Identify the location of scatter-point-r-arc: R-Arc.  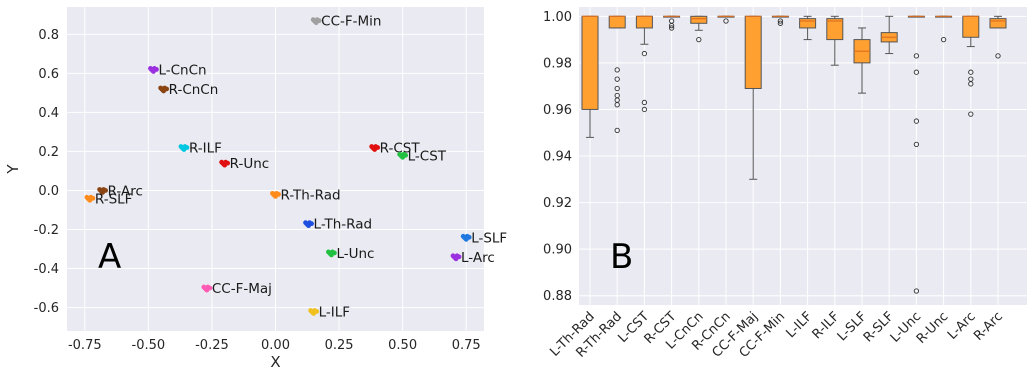
(120, 191).